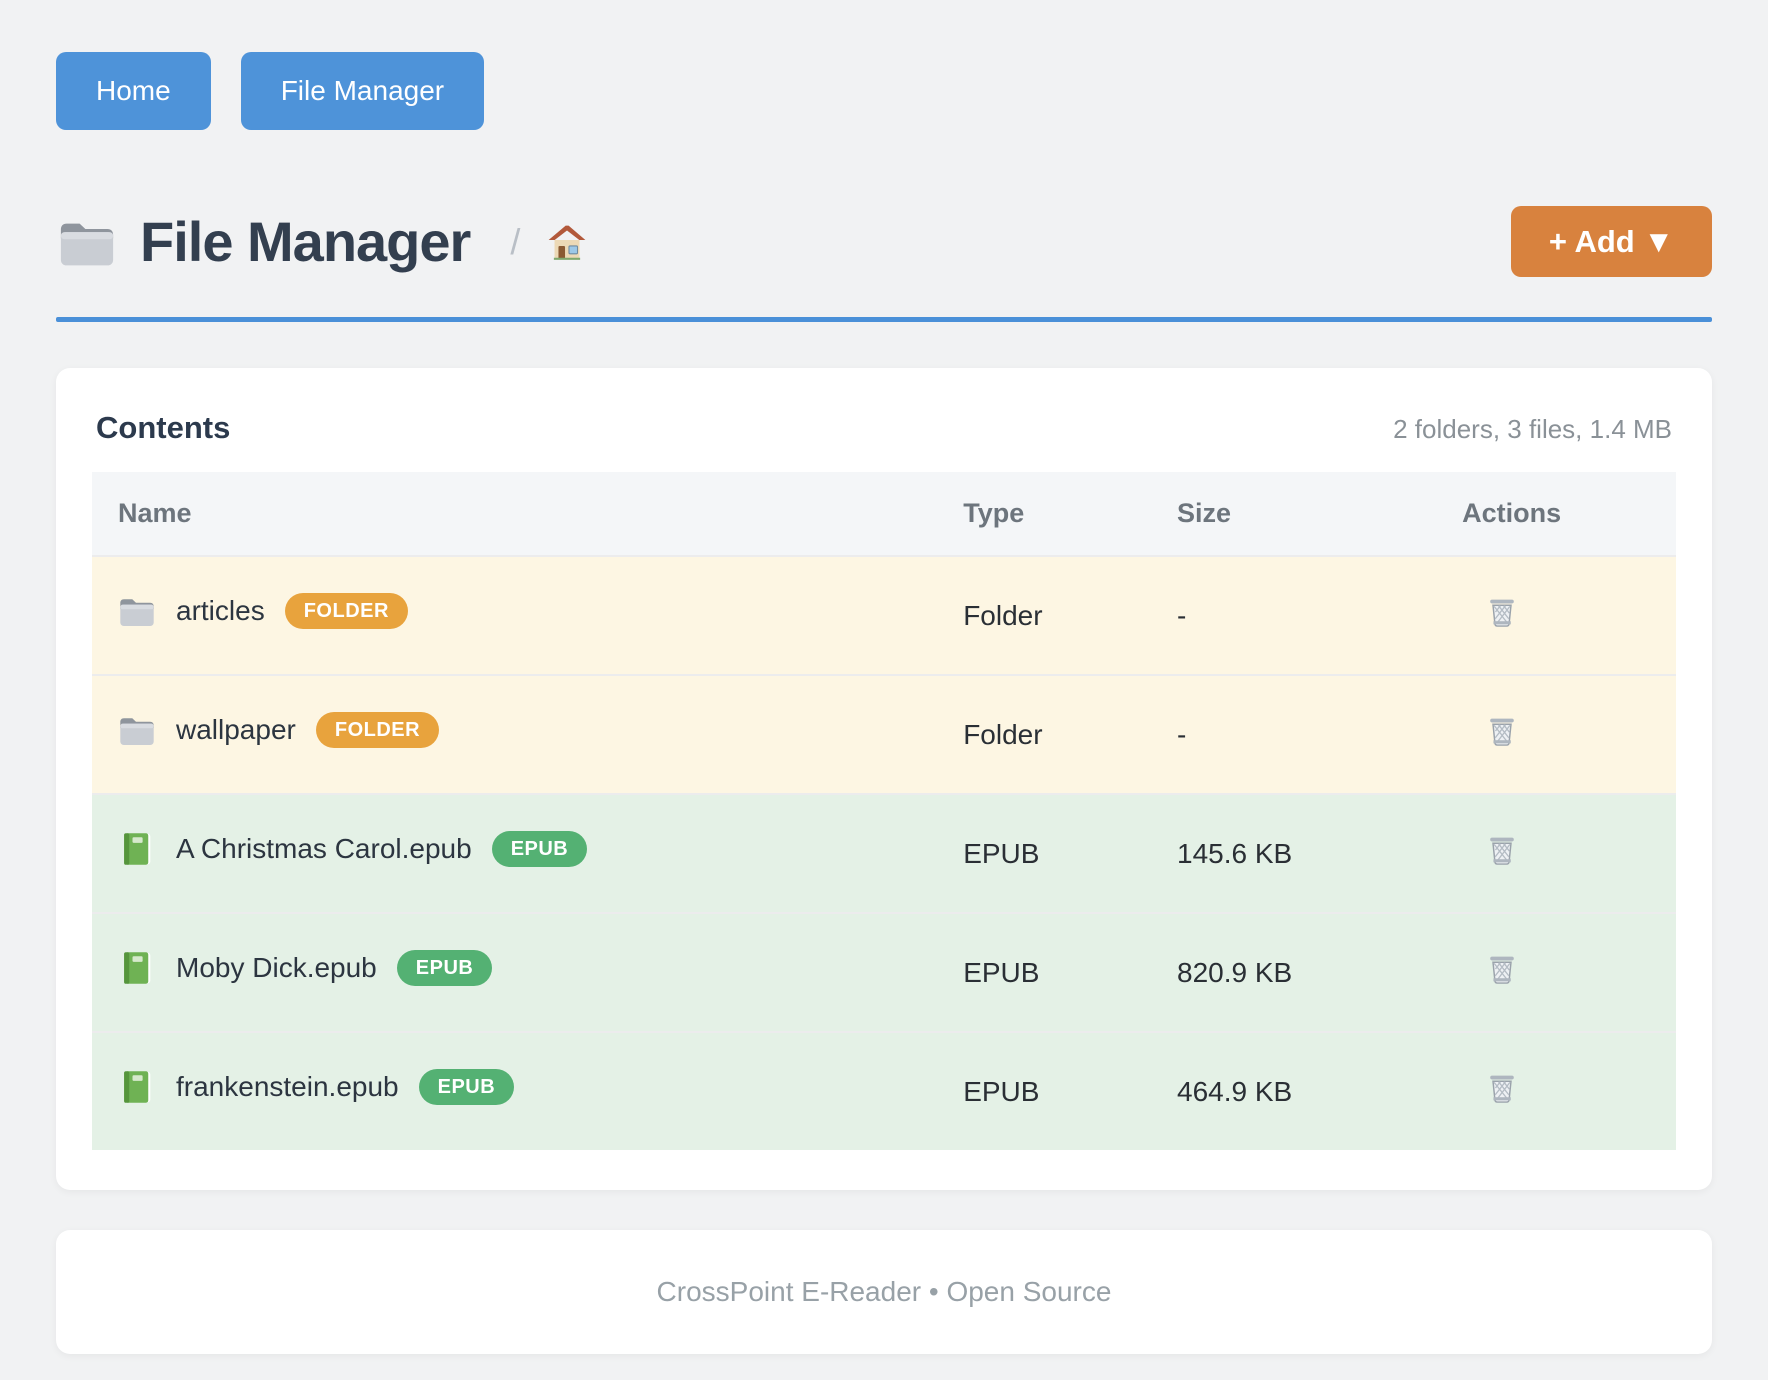  What do you see at coordinates (567, 242) in the screenshot?
I see `home-icon` at bounding box center [567, 242].